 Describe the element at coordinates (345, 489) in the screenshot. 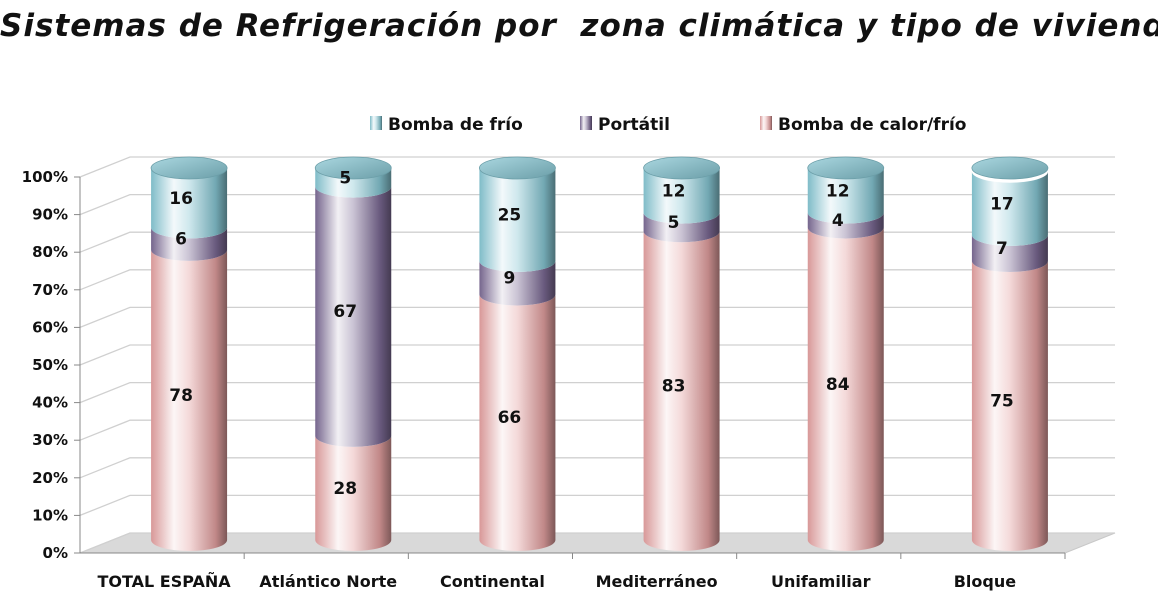

I see `data-label: 28` at that location.